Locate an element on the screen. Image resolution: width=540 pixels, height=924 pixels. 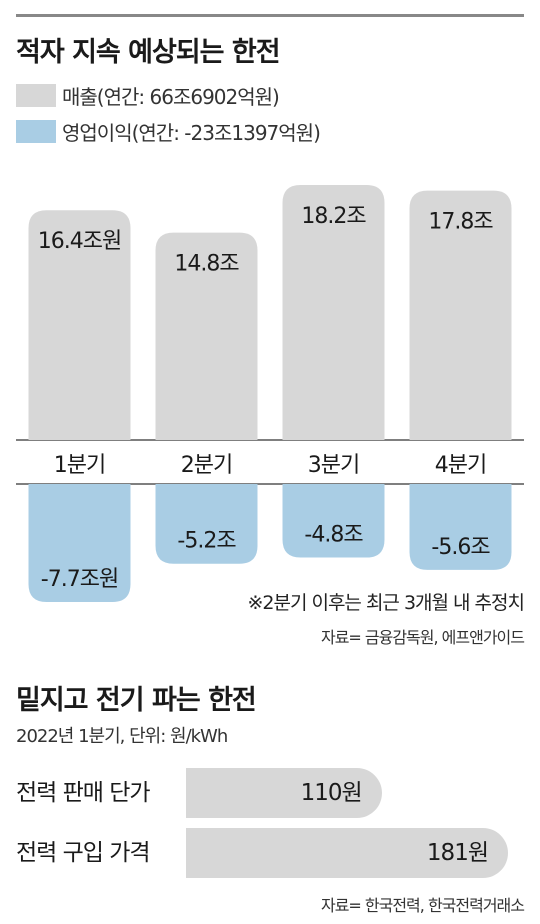
revenue-value-label-3: 18.2조 is located at coordinates (333, 216).